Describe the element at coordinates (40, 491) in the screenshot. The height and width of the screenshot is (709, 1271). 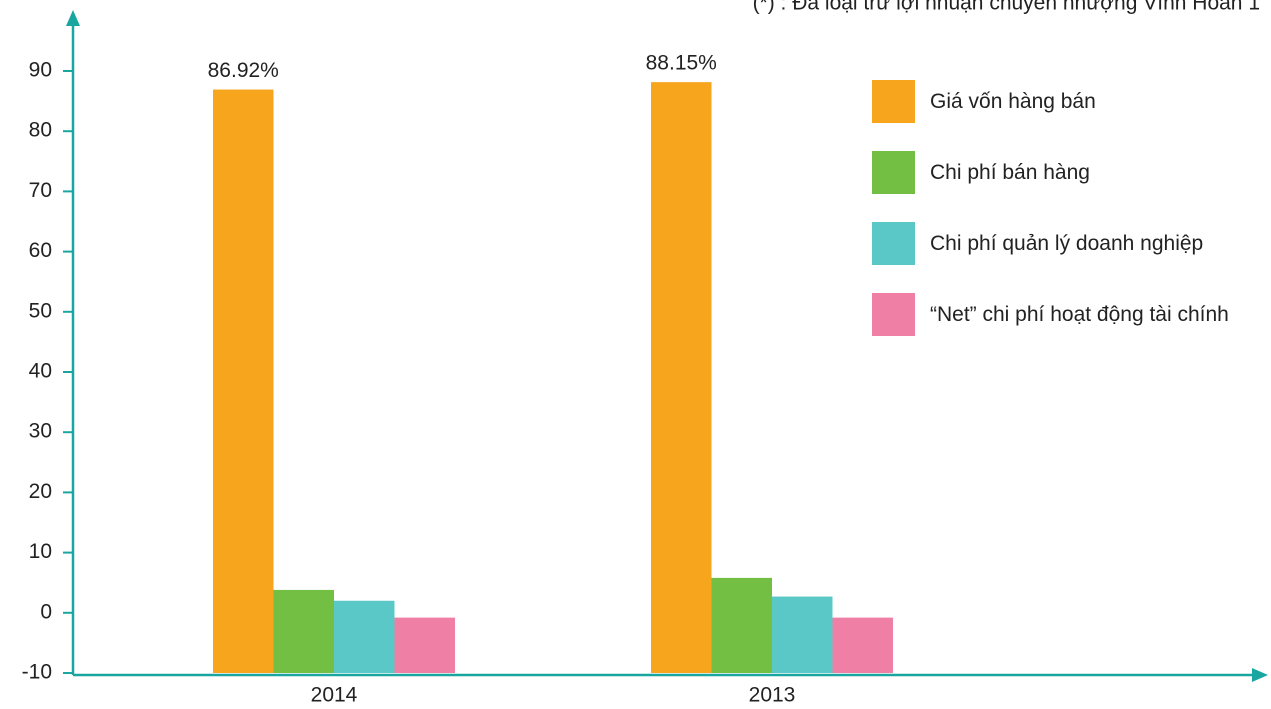
I see `y-tick-label: 20` at that location.